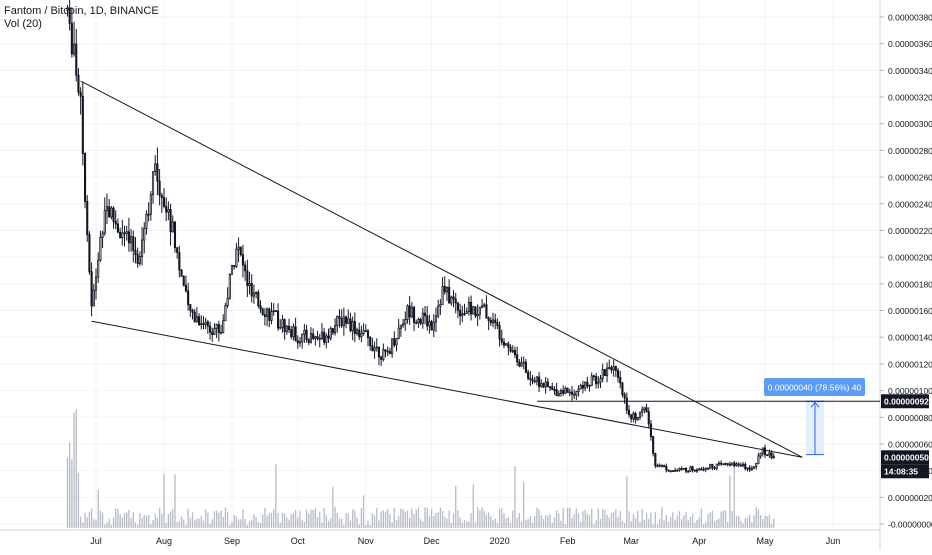 The height and width of the screenshot is (555, 932). What do you see at coordinates (910, 18) in the screenshot?
I see `price-axis-label: 0.00000380` at bounding box center [910, 18].